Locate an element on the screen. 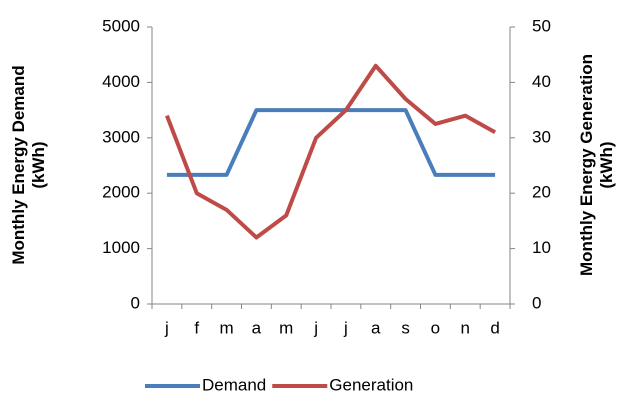  y2-tick-label: 0 is located at coordinates (536, 302).